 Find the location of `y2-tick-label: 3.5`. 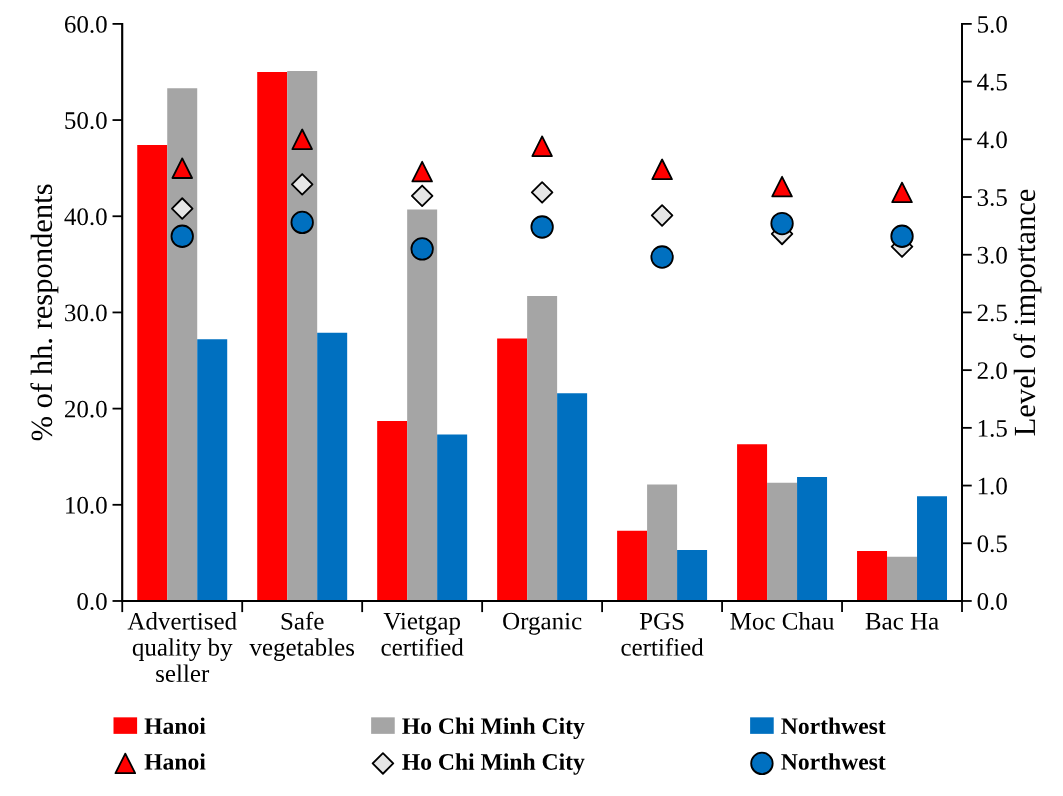

y2-tick-label: 3.5 is located at coordinates (992, 198).